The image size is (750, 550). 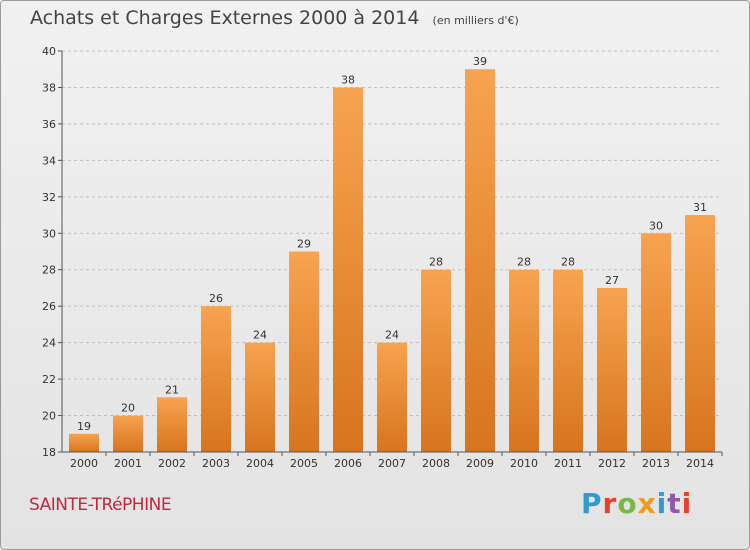 What do you see at coordinates (100, 505) in the screenshot?
I see `commune-name: SAINTE-TRéPHINE` at bounding box center [100, 505].